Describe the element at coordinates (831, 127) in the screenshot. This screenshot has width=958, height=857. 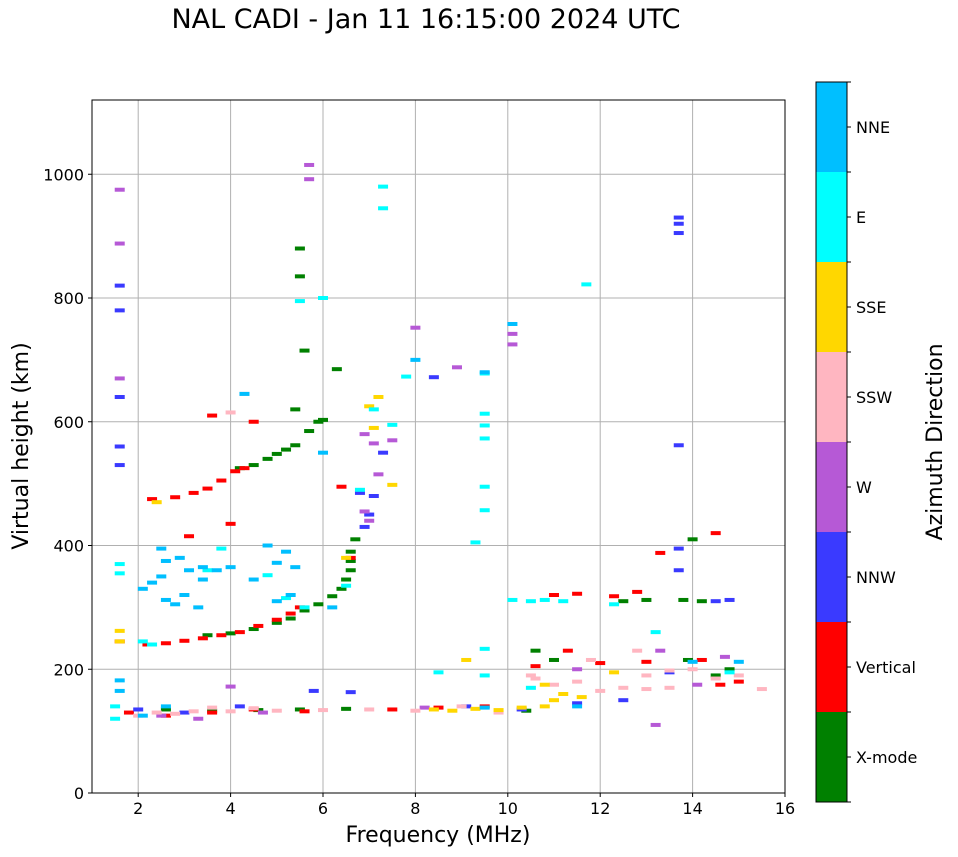
I see `colorbar-swatch-nne` at that location.